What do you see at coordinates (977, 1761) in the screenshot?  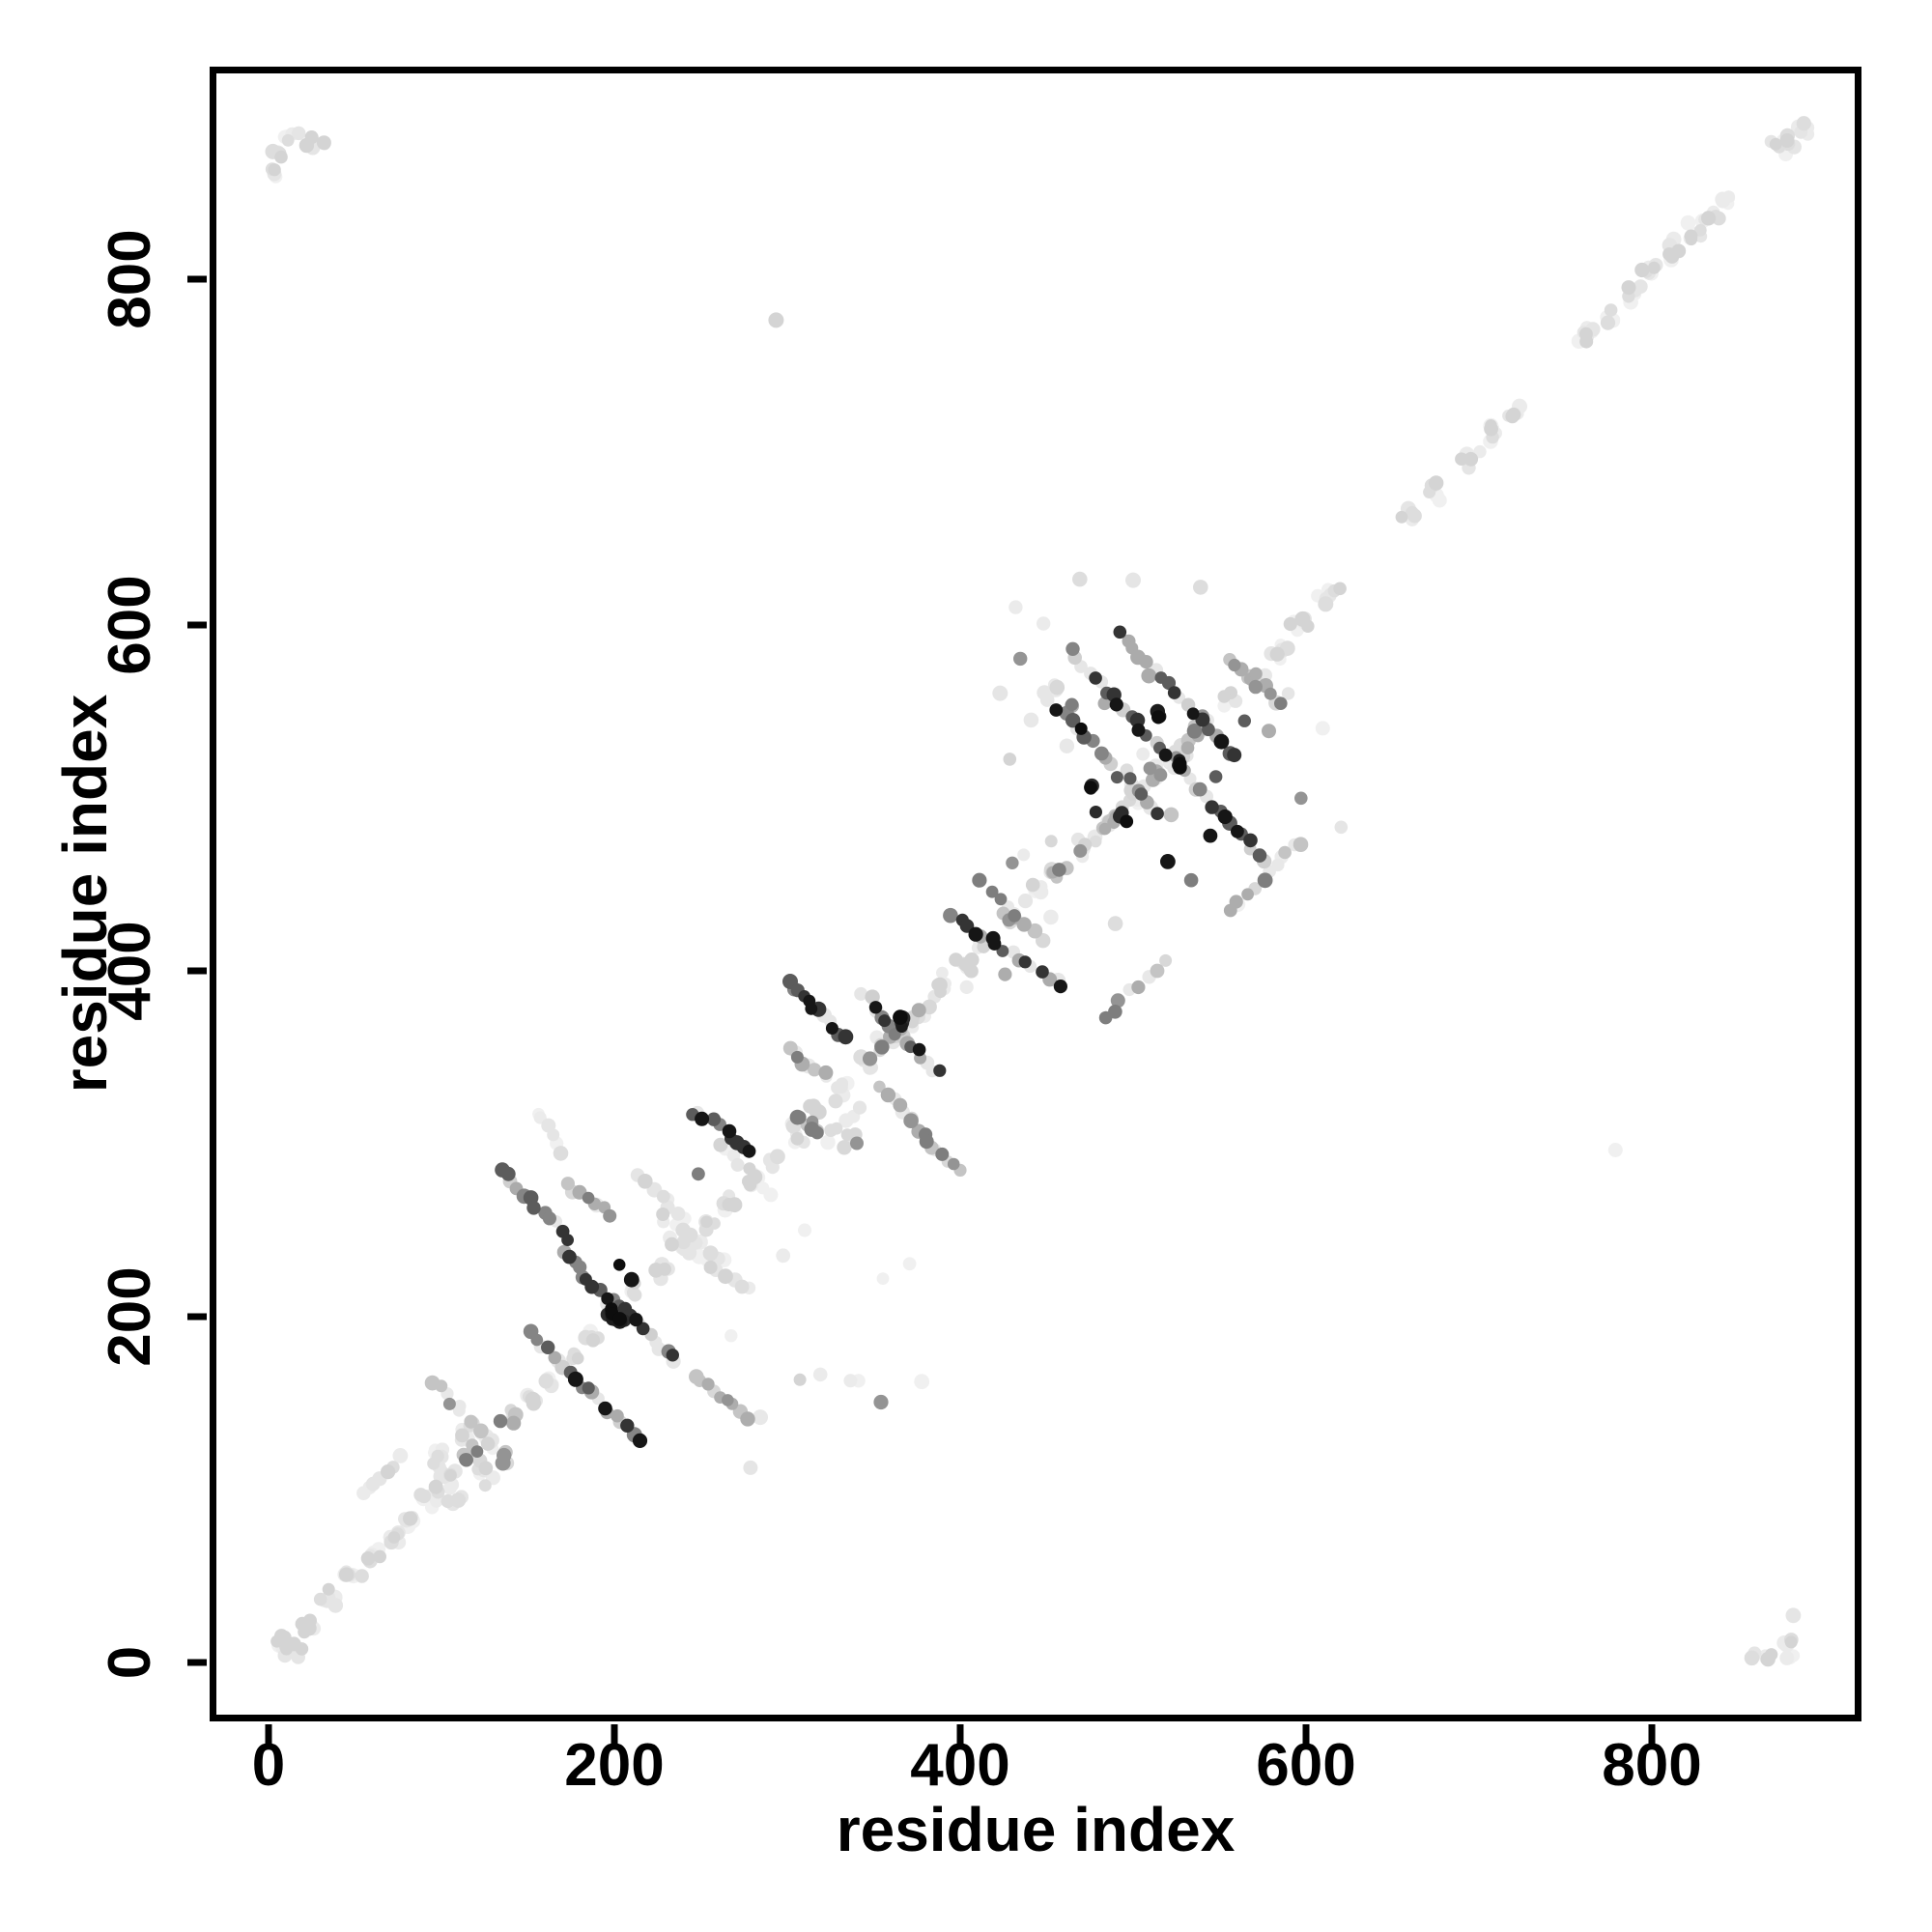 I see `x-axis: 0 200 400 600 800` at bounding box center [977, 1761].